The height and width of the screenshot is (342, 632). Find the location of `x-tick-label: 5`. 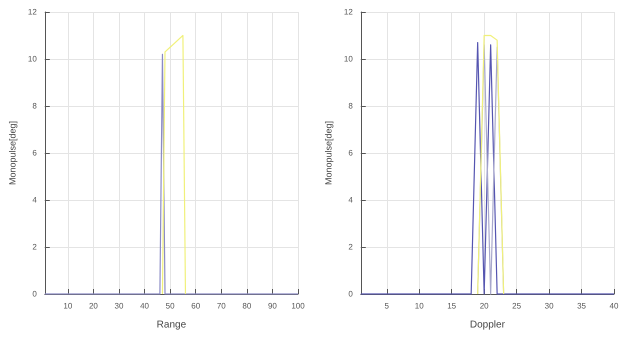

x-tick-label: 5 is located at coordinates (387, 306).